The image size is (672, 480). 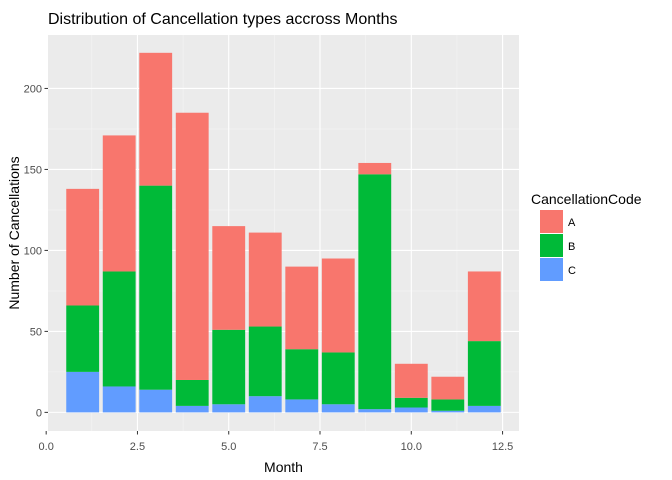 I want to click on legend-label-b: B, so click(x=571, y=247).